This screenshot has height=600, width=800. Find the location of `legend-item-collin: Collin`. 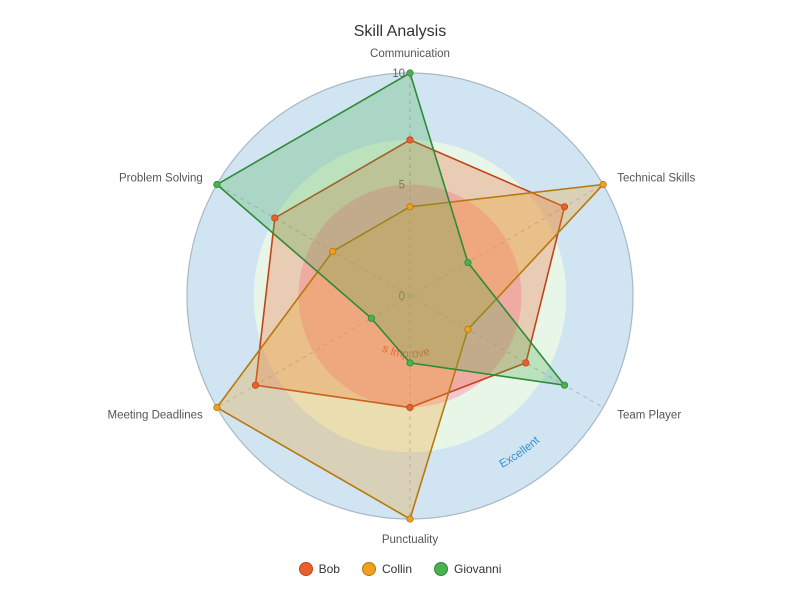

legend-item-collin: Collin is located at coordinates (386, 569).